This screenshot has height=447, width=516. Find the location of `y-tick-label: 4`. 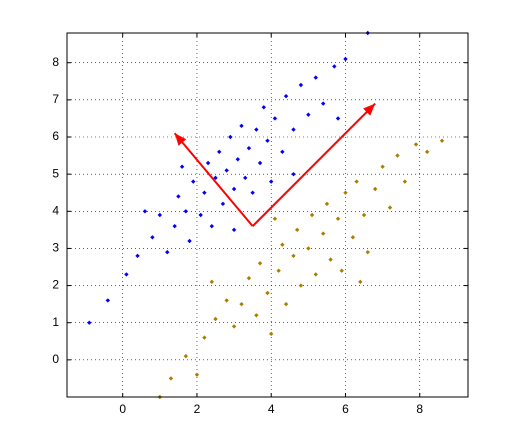

y-tick-label: 4 is located at coordinates (55, 210).